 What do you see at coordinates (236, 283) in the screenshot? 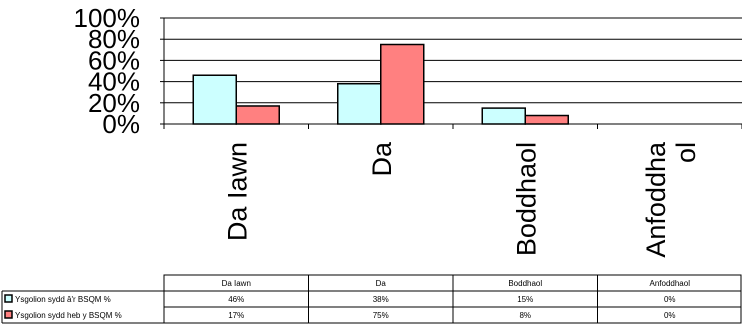
I see `table-header-cell: Da Iawn` at bounding box center [236, 283].